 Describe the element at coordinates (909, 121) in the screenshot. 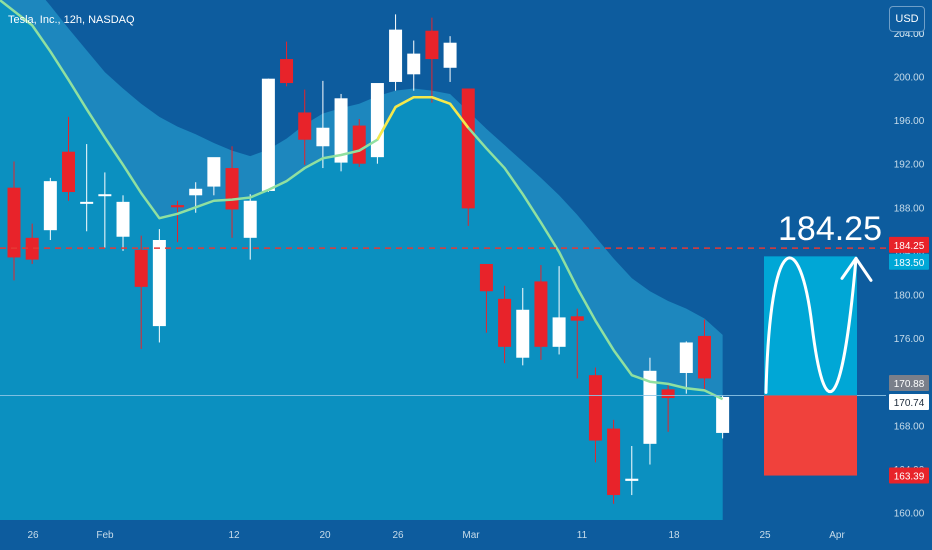

I see `y-tick-label: 196.00` at that location.